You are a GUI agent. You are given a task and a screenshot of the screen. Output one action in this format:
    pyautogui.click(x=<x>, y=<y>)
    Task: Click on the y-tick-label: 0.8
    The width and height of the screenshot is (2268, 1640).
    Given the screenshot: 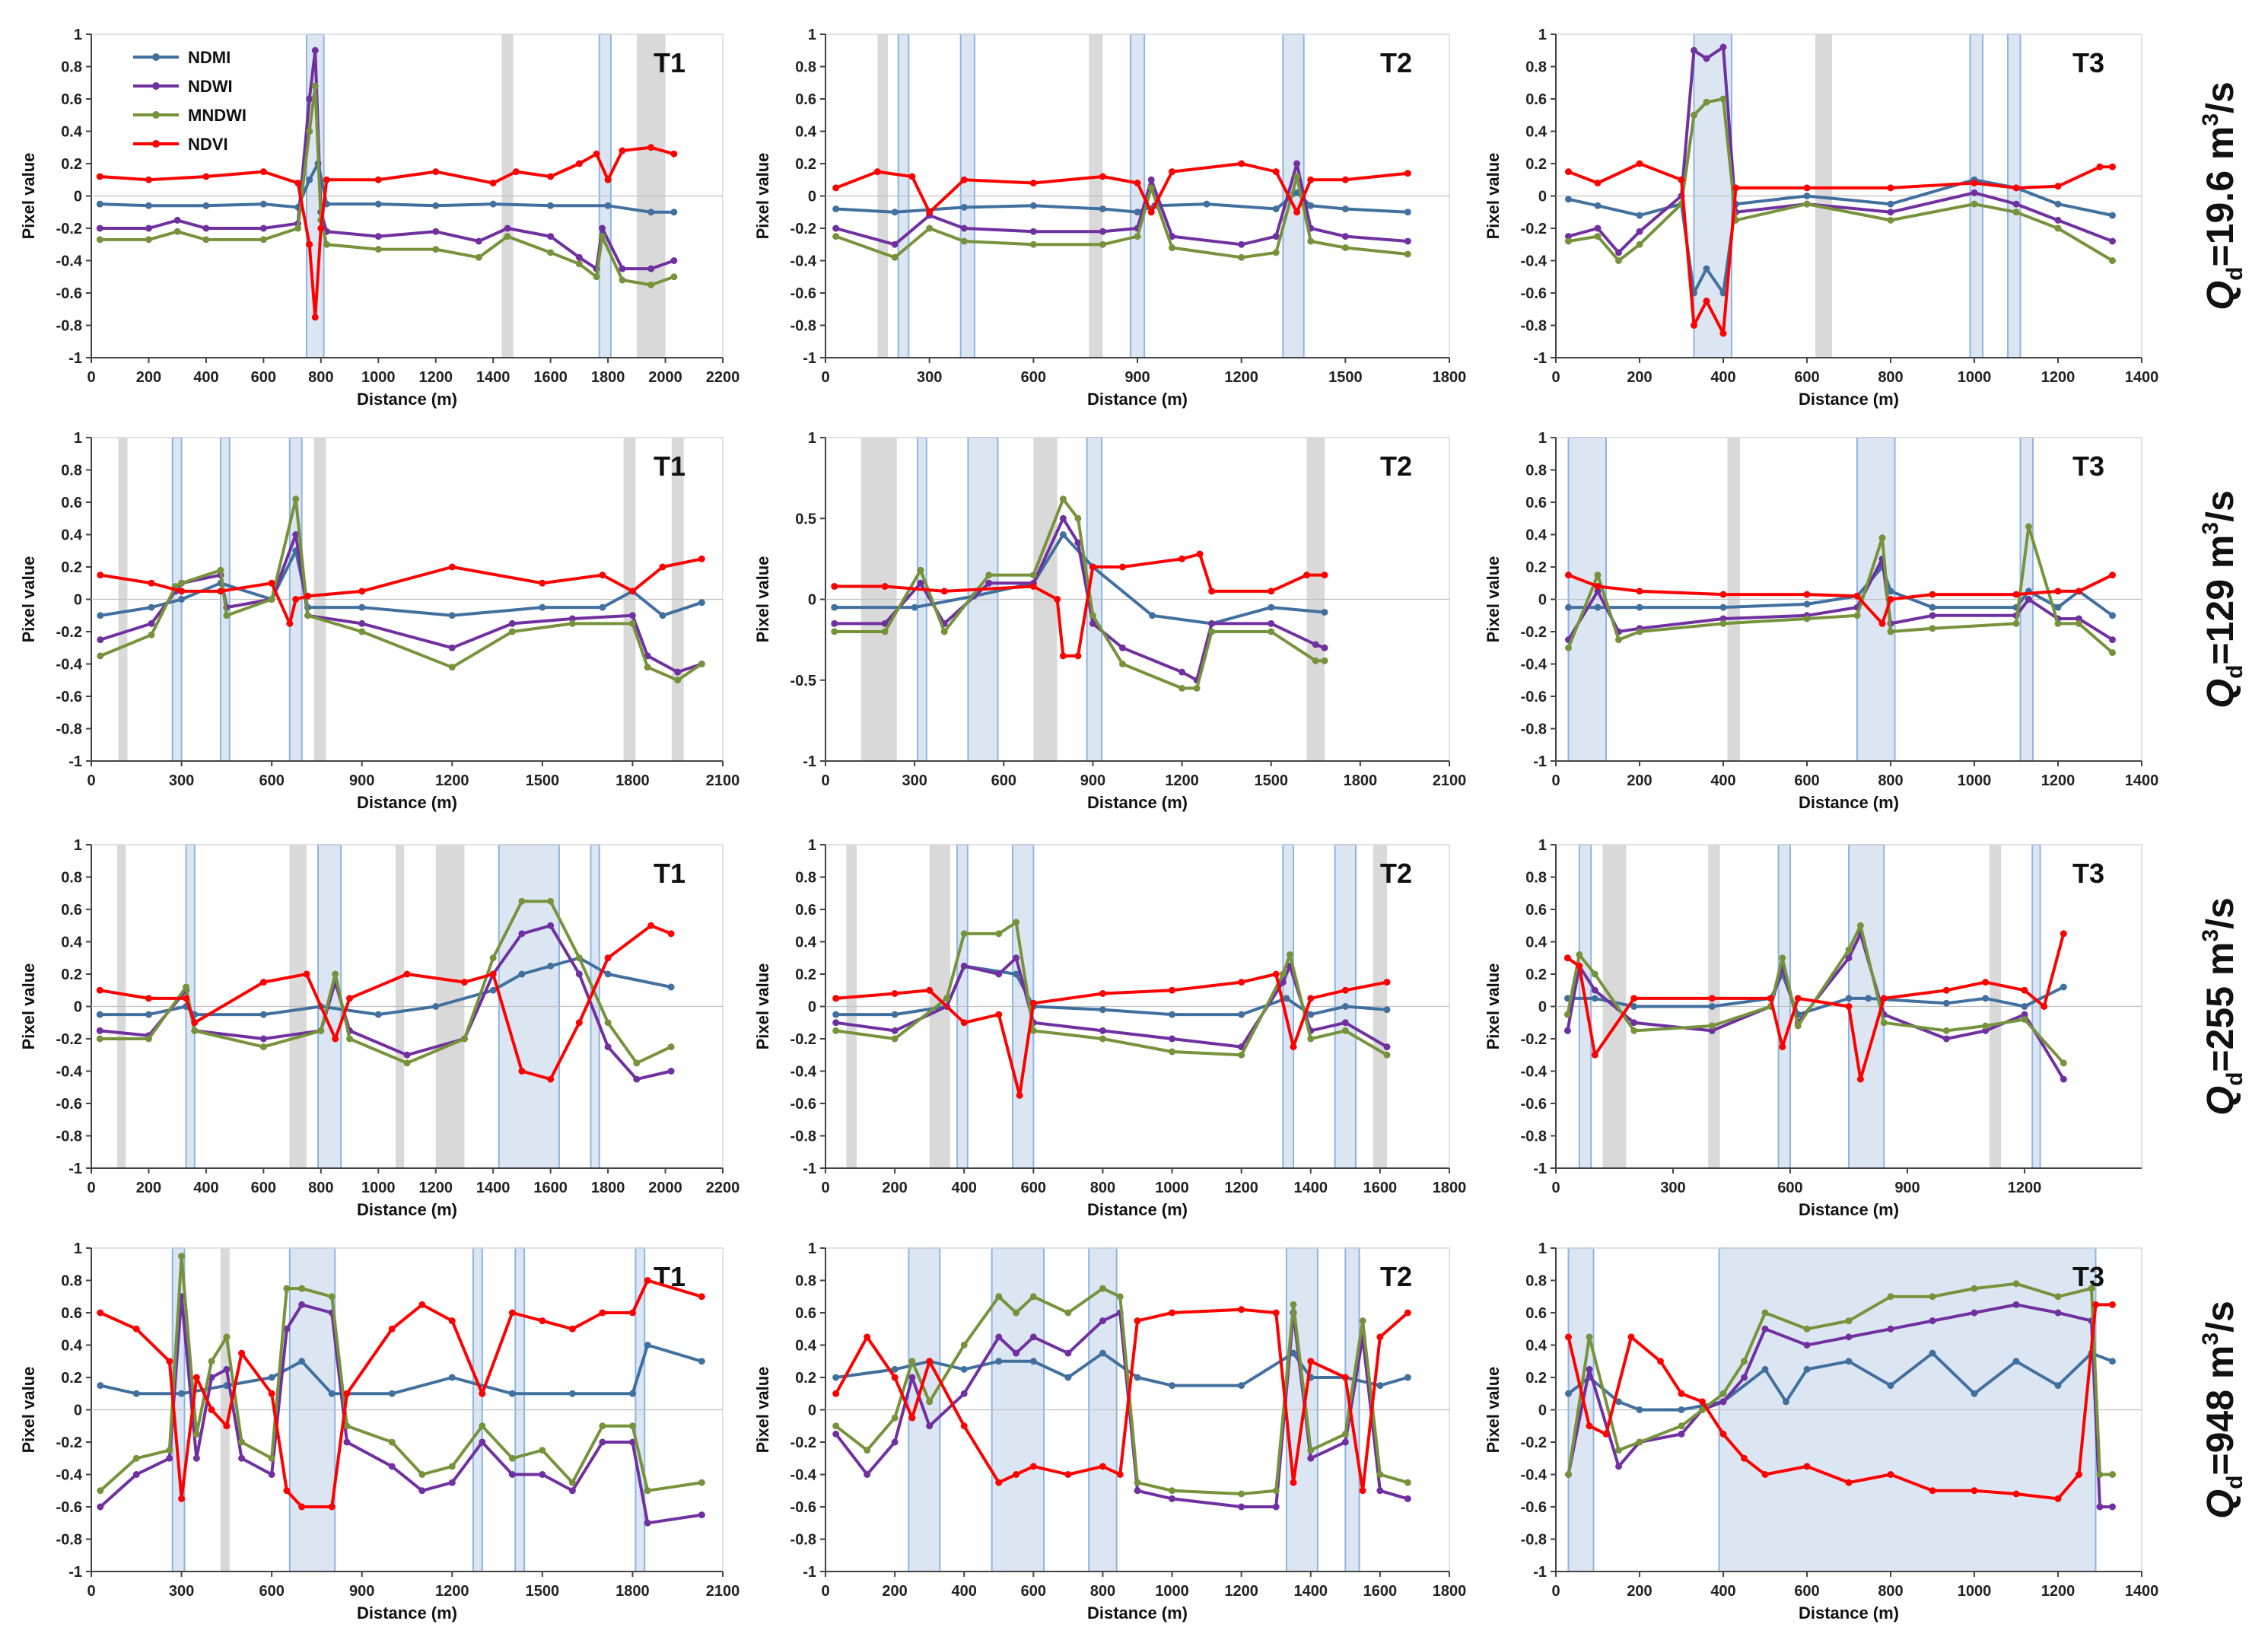 What is the action you would take?
    pyautogui.click(x=1536, y=878)
    